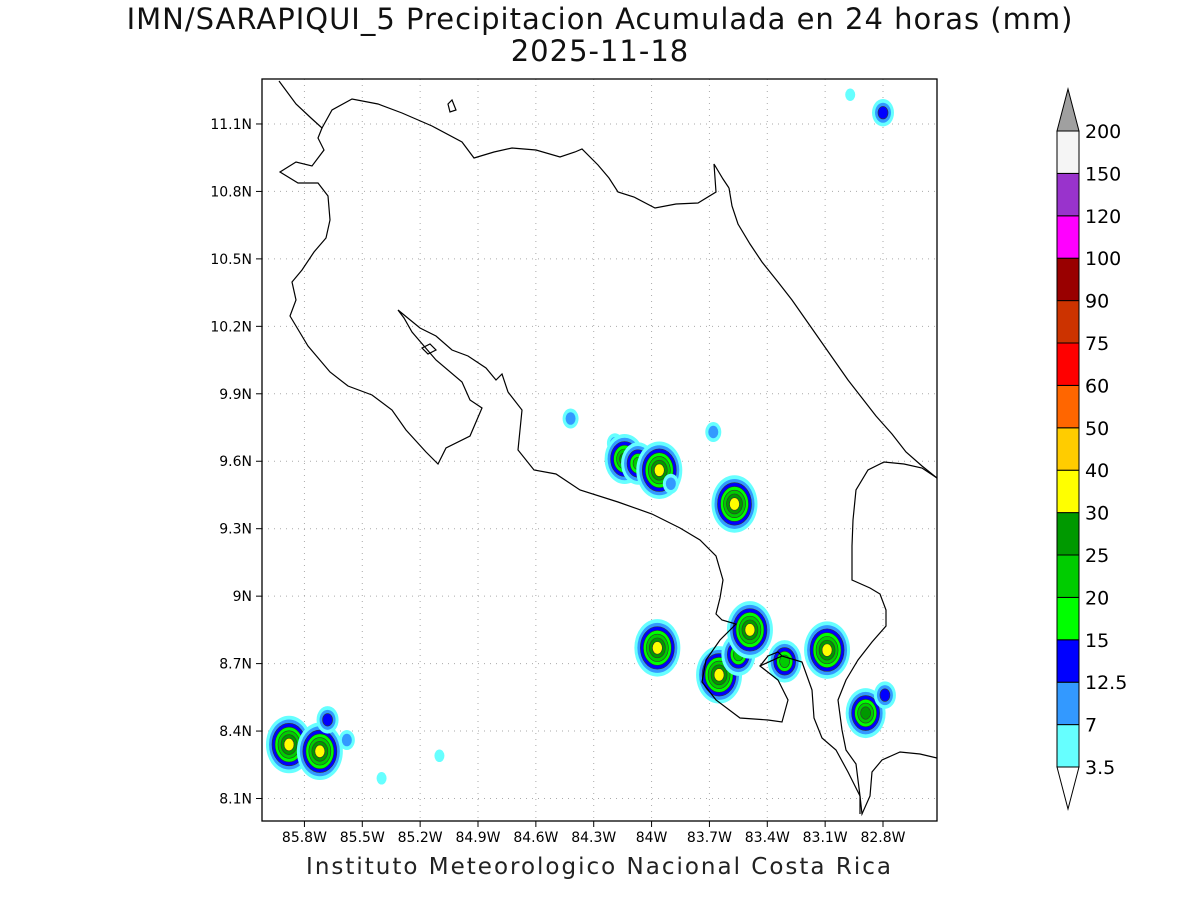 This screenshot has height=900, width=1200. I want to click on colorbar-label: 150, so click(1103, 174).